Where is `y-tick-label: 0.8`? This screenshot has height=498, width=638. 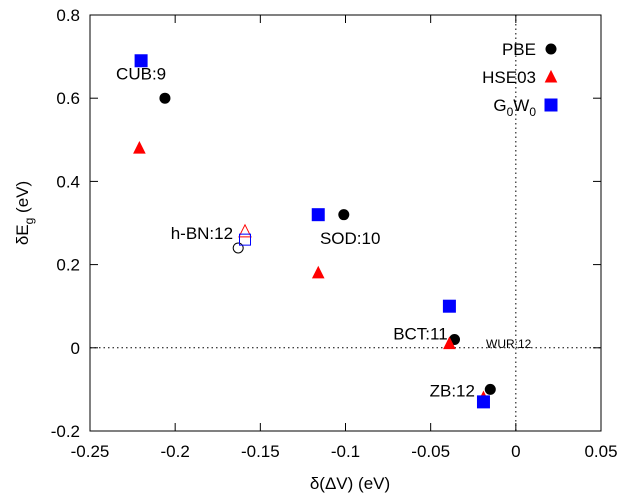 y-tick-label: 0.8 is located at coordinates (68, 15).